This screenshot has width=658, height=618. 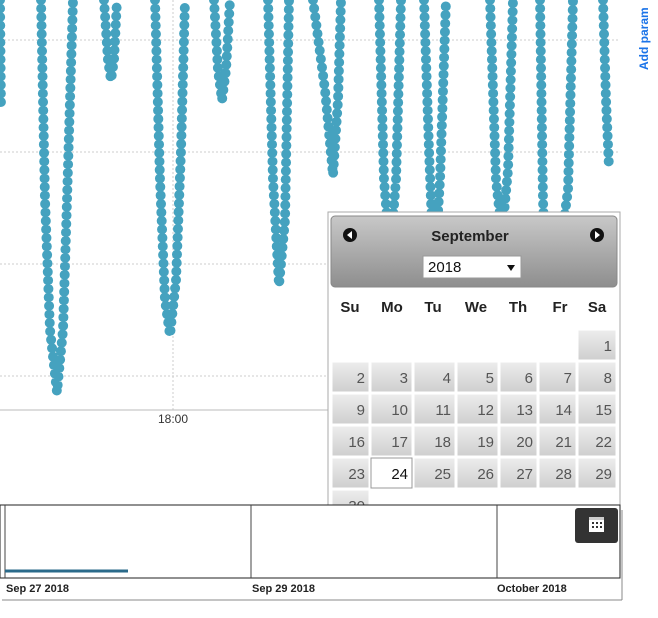 I want to click on navigator-label: Sep 27 2018, so click(x=37, y=589).